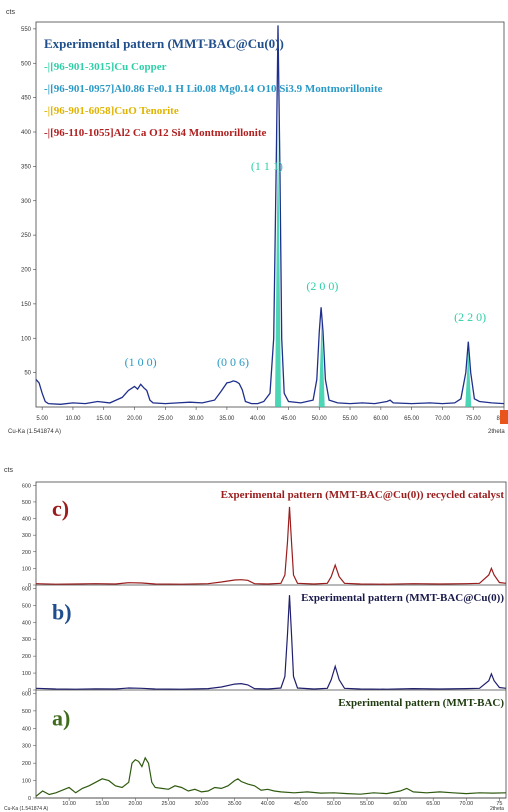 The width and height of the screenshot is (508, 812). I want to click on top-y-tick-label: 300, so click(26, 202).